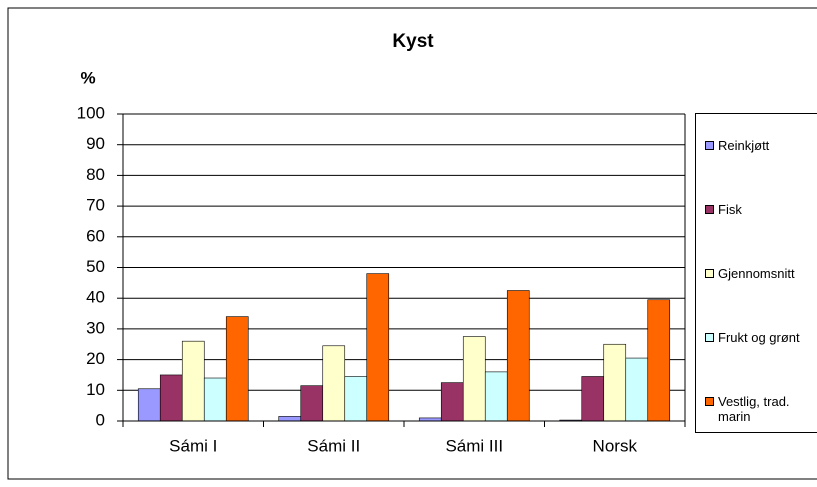  What do you see at coordinates (730, 209) in the screenshot?
I see `legend-label: Fisk` at bounding box center [730, 209].